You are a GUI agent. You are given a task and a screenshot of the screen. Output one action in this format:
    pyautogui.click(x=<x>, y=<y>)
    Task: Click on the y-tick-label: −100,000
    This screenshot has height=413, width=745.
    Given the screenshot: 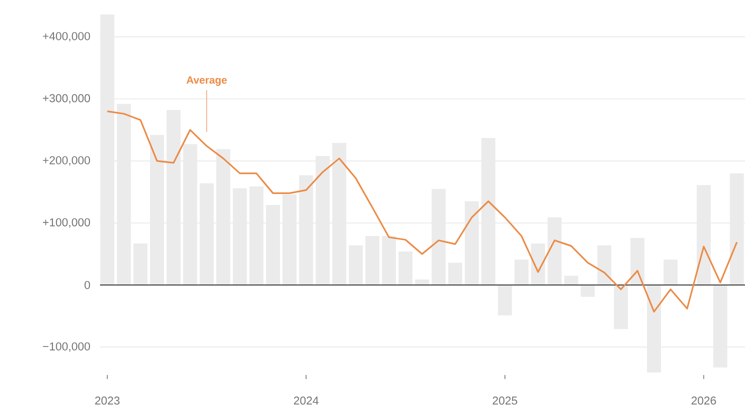 What is the action you would take?
    pyautogui.click(x=66, y=347)
    